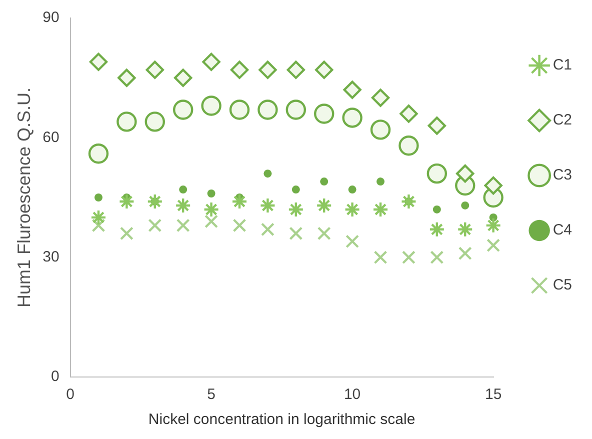 The width and height of the screenshot is (592, 439). Describe the element at coordinates (562, 285) in the screenshot. I see `legend-label: C5` at that location.